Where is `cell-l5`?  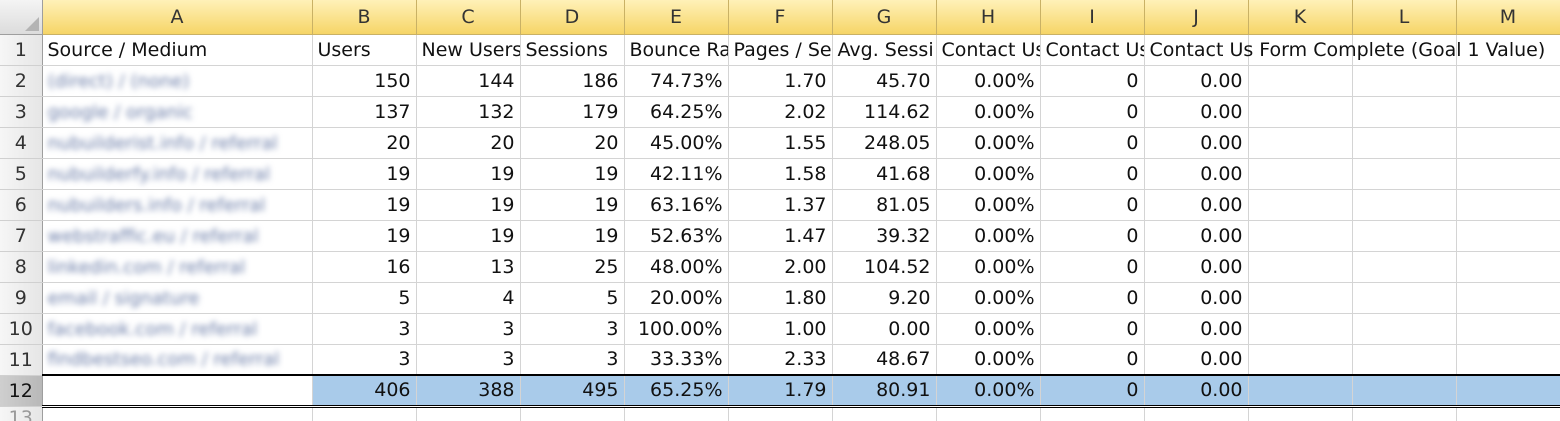
cell-l5 is located at coordinates (1404, 174).